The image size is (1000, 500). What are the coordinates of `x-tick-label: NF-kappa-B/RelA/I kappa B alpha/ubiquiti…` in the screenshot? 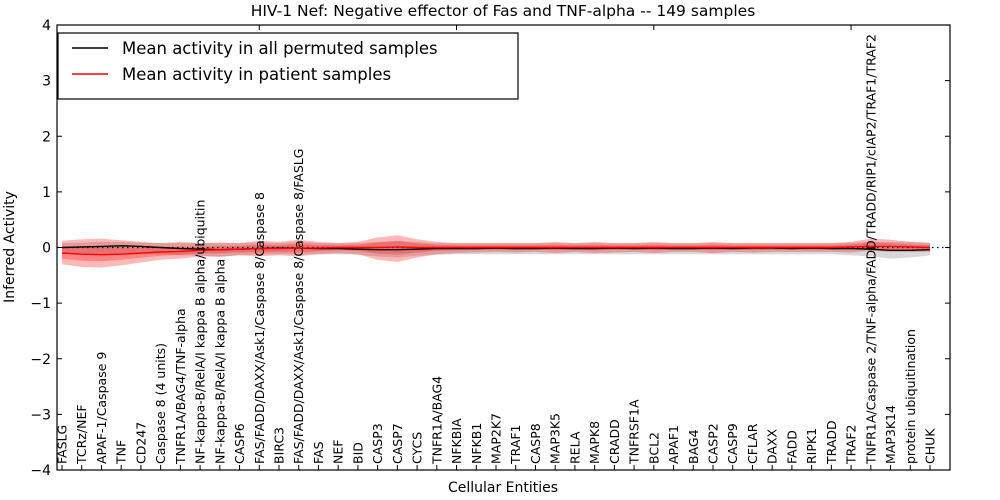 It's located at (200, 332).